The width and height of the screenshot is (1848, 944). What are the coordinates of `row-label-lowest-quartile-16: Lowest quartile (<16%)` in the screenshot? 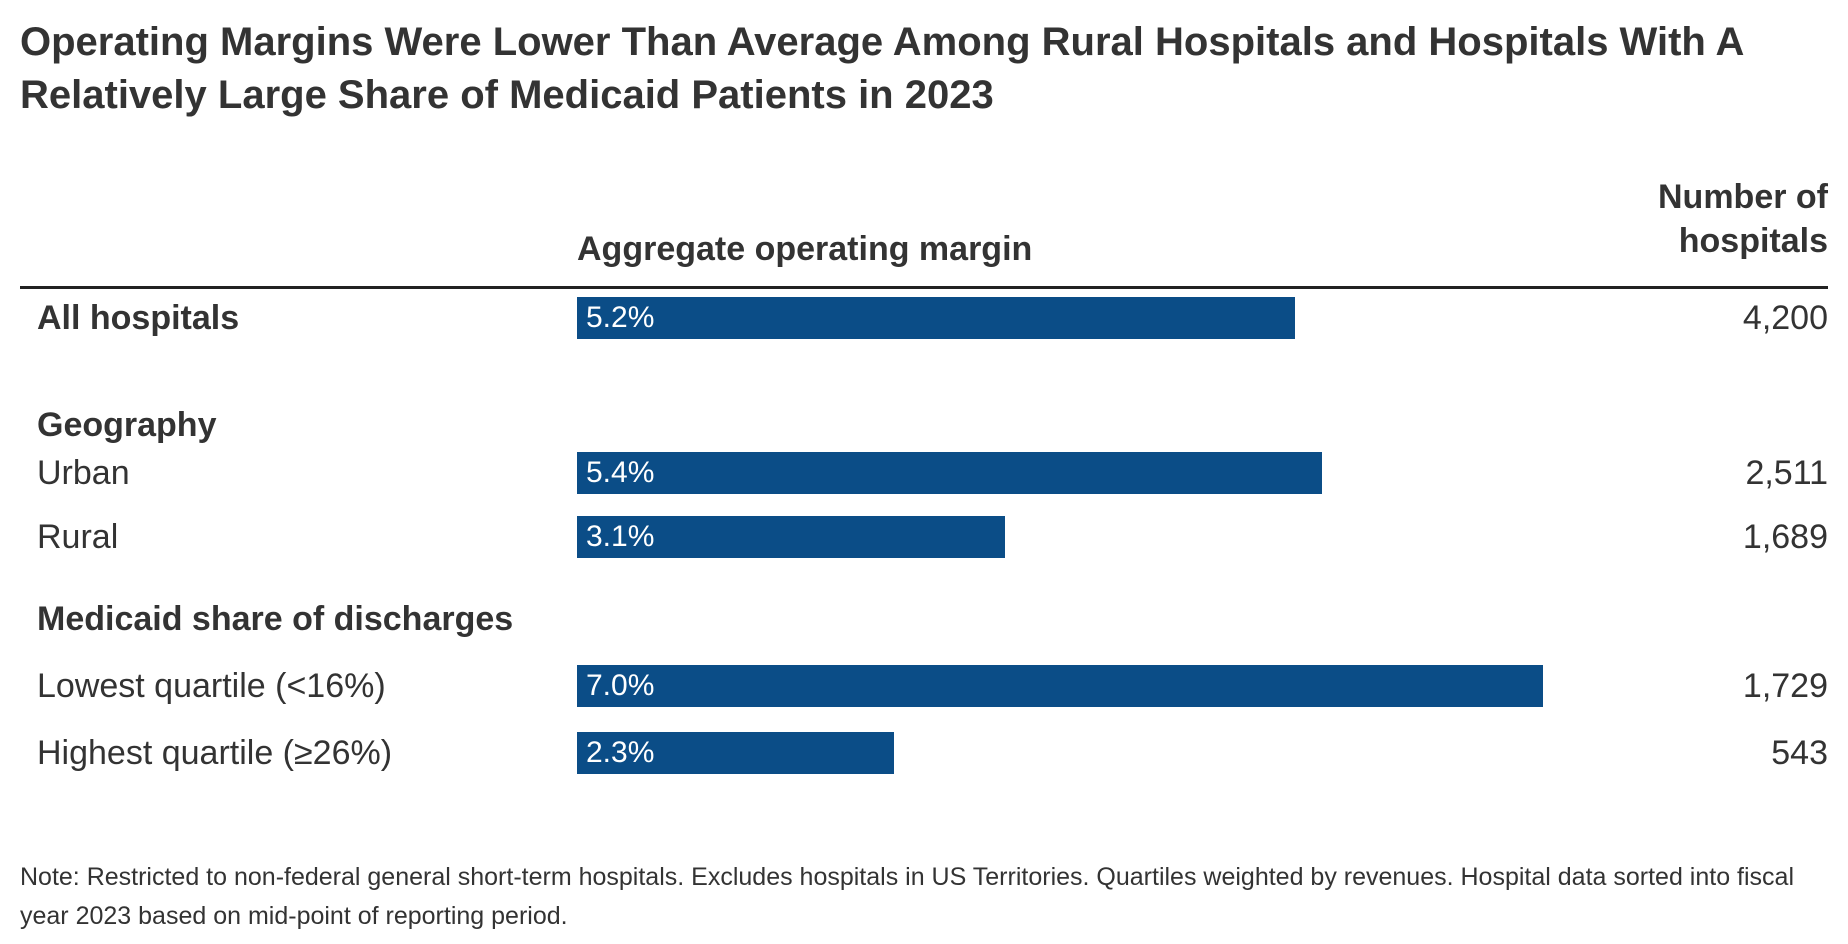 It's located at (211, 685).